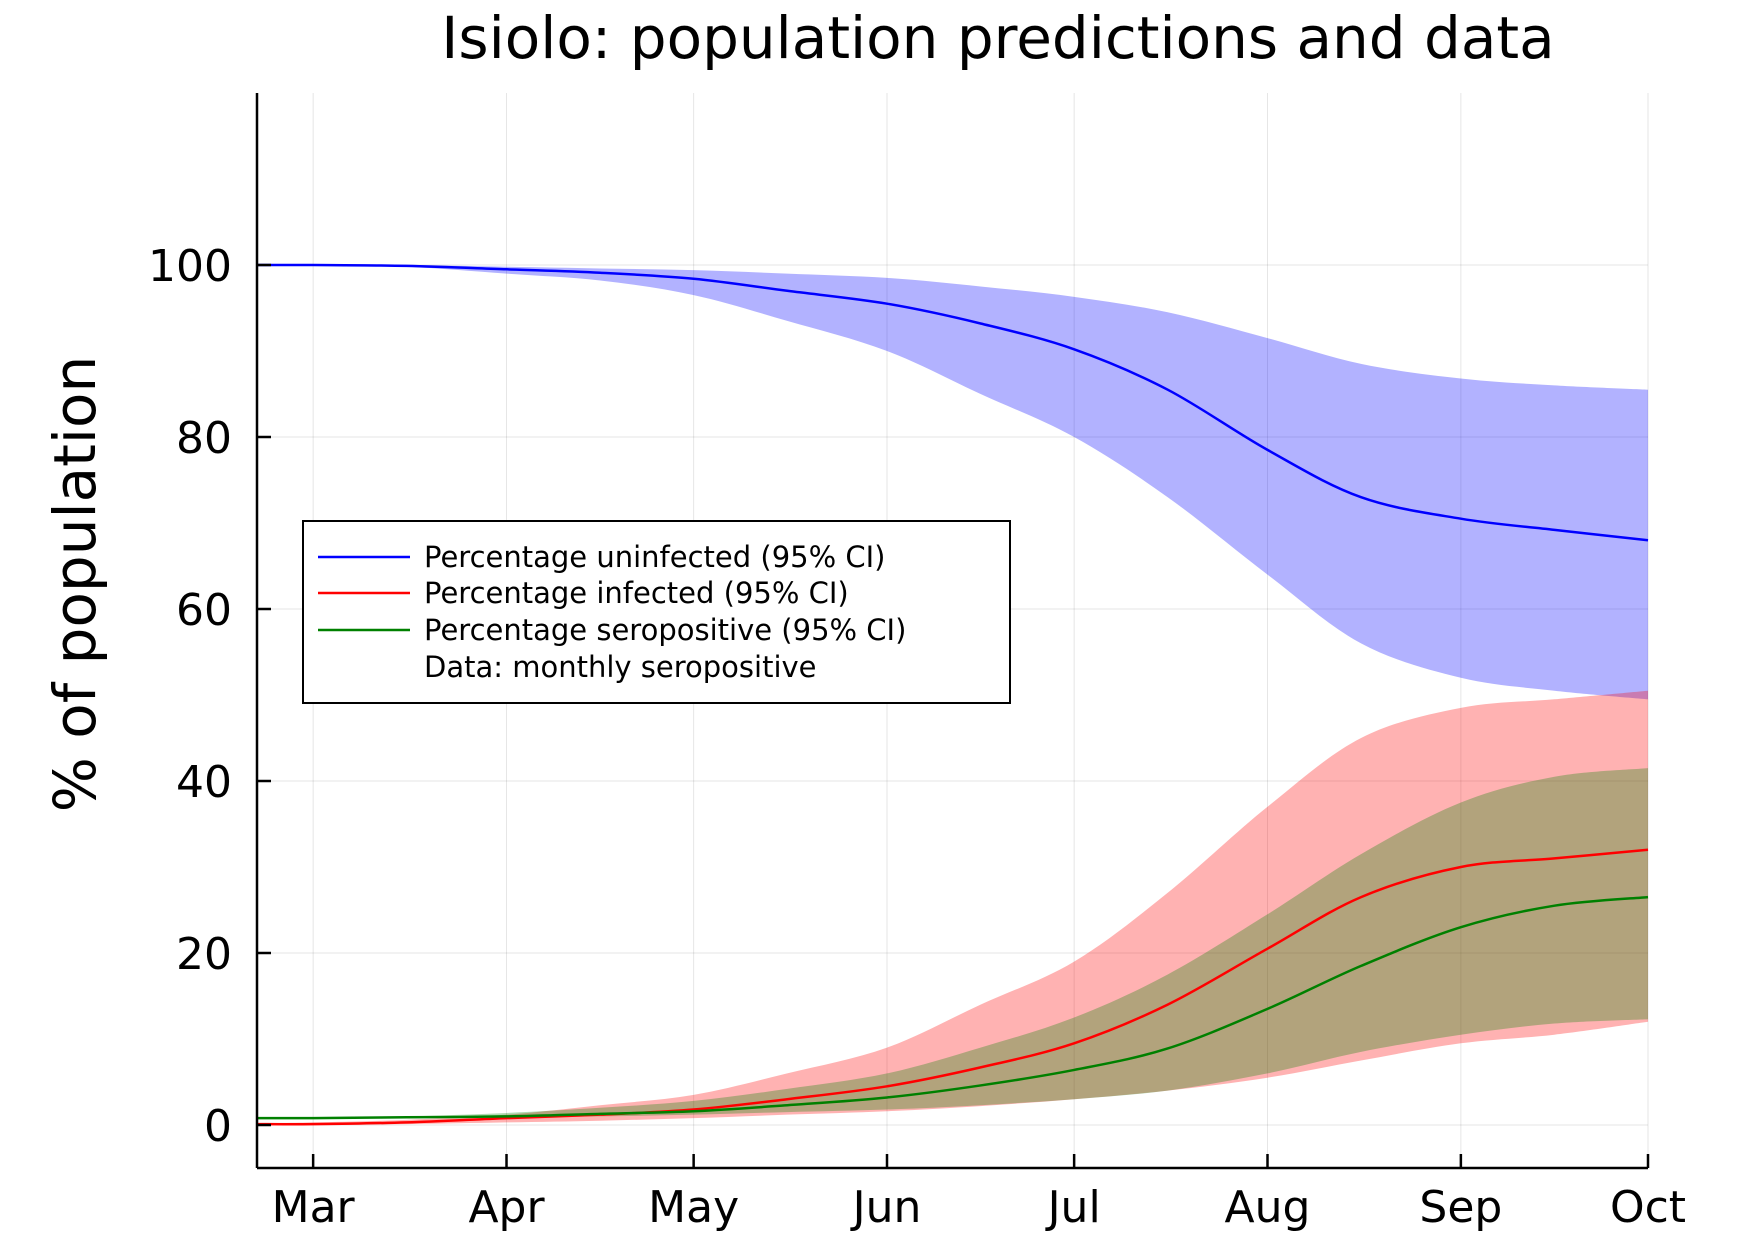  What do you see at coordinates (693, 1207) in the screenshot?
I see `x-tick-label: May` at bounding box center [693, 1207].